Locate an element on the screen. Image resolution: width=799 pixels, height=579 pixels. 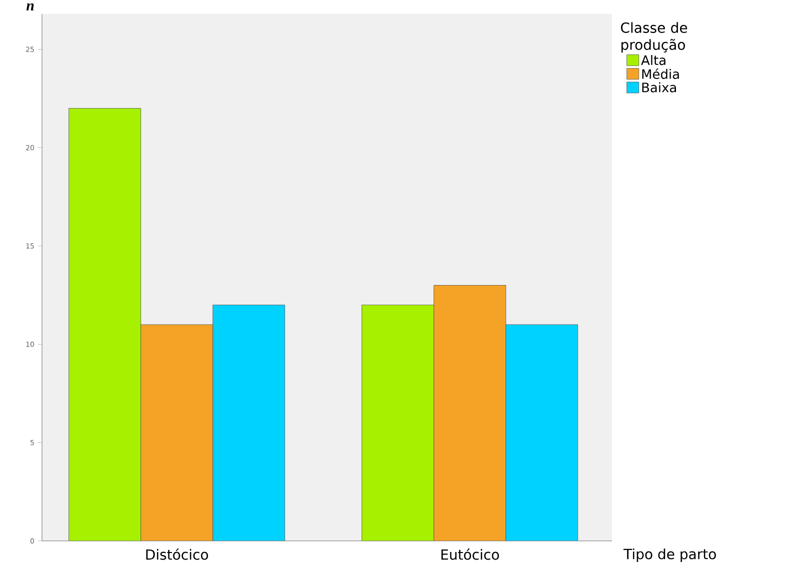
x-axis-title: Tipo de parto is located at coordinates (669, 555).